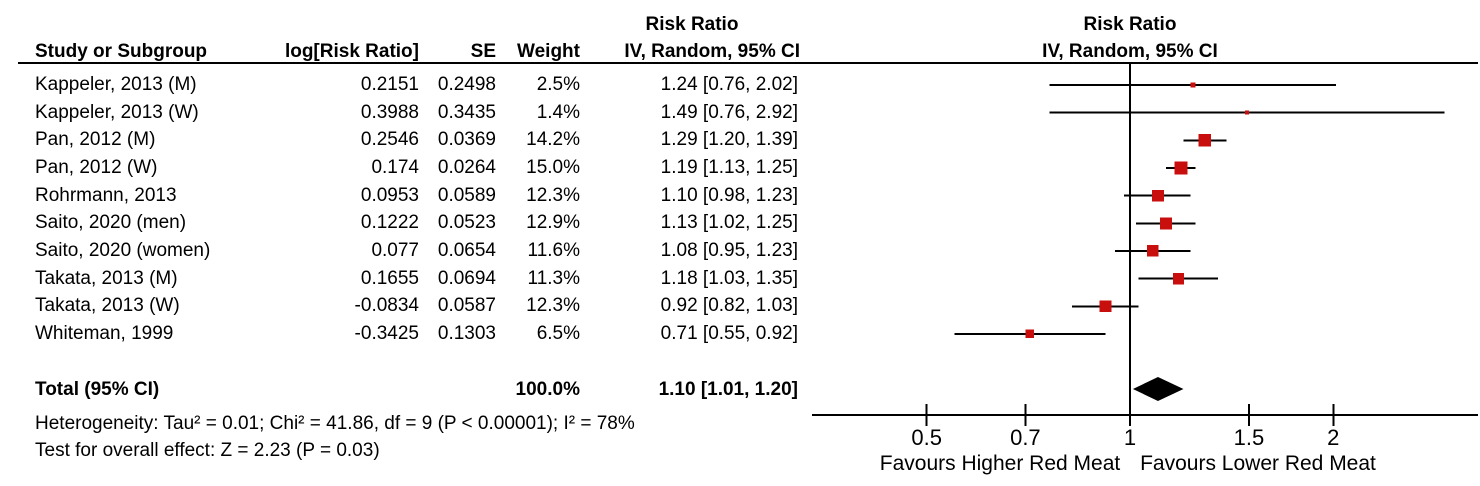  Describe the element at coordinates (107, 306) in the screenshot. I see `study-label: Takata, 2013 (W)` at that location.